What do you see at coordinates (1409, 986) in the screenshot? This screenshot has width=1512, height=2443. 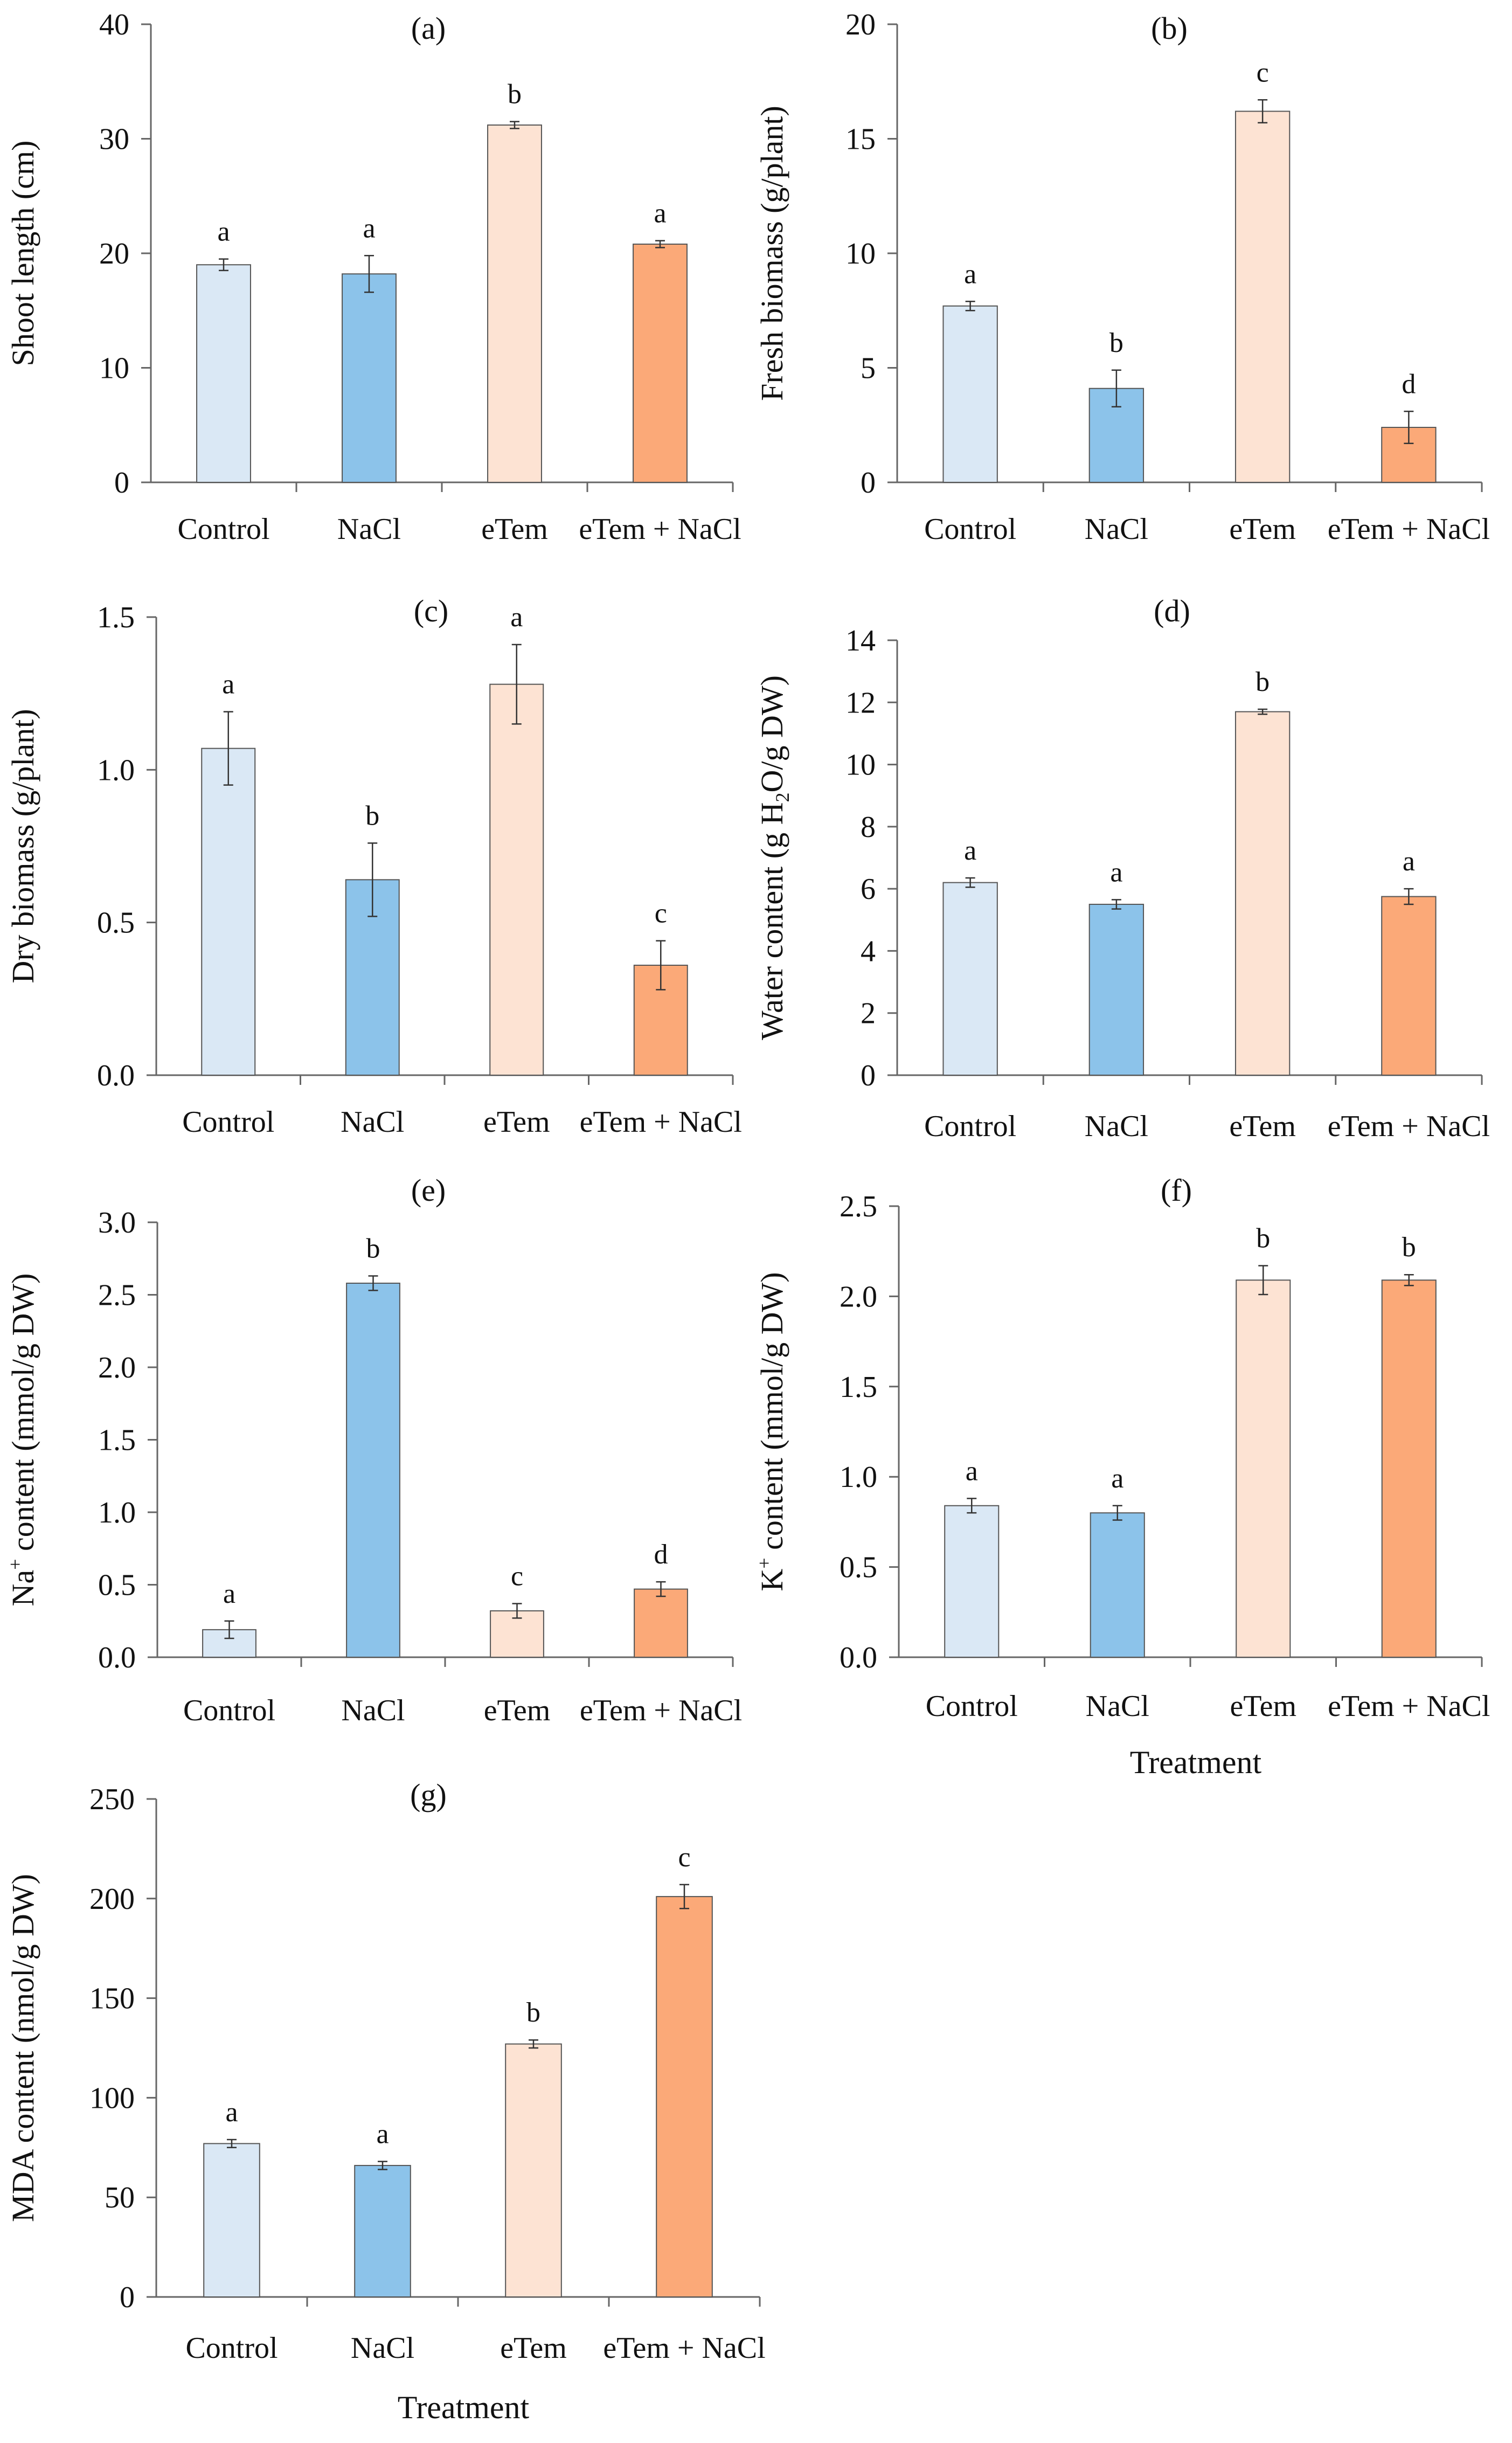 I see `bar-etem-nacl` at bounding box center [1409, 986].